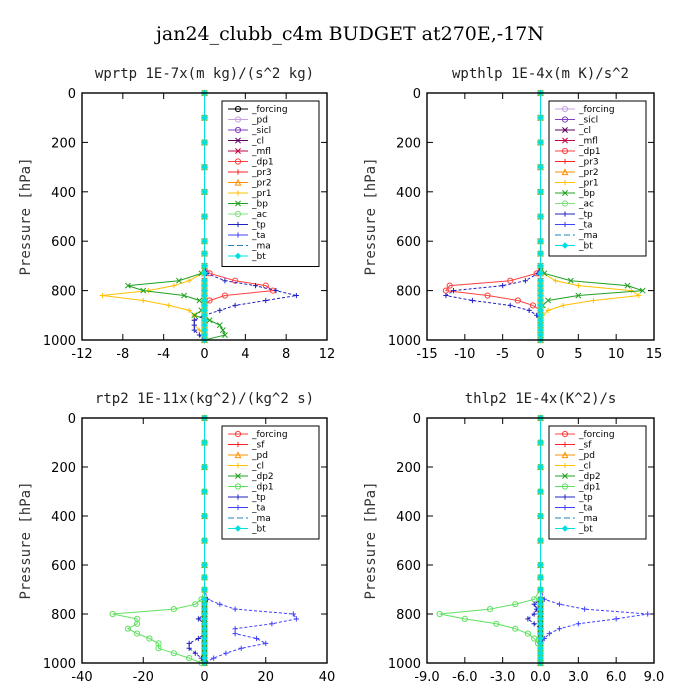 The image size is (700, 700). What do you see at coordinates (262, 488) in the screenshot?
I see `legend-label: _dp1` at bounding box center [262, 488].